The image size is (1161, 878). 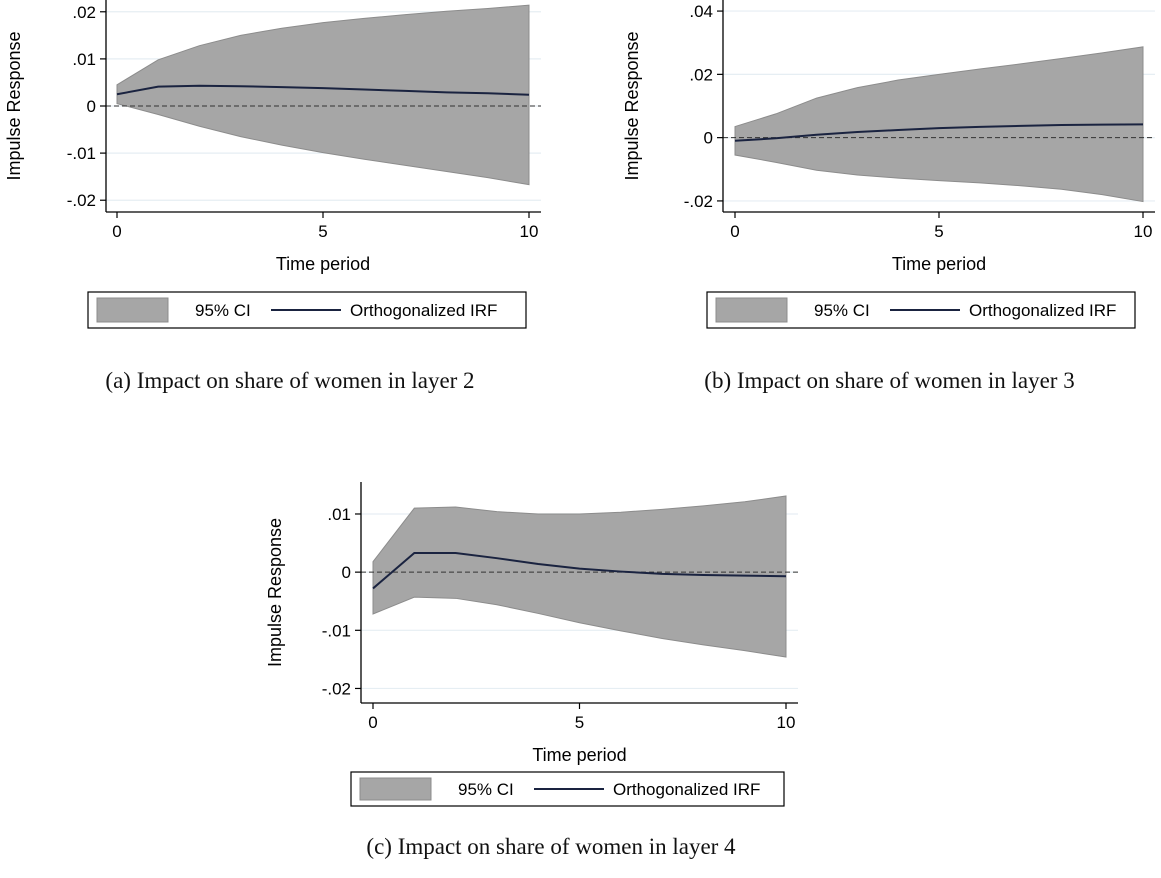 I want to click on caption-c: (c) Impact on share of women in layer 4, so click(x=551, y=846).